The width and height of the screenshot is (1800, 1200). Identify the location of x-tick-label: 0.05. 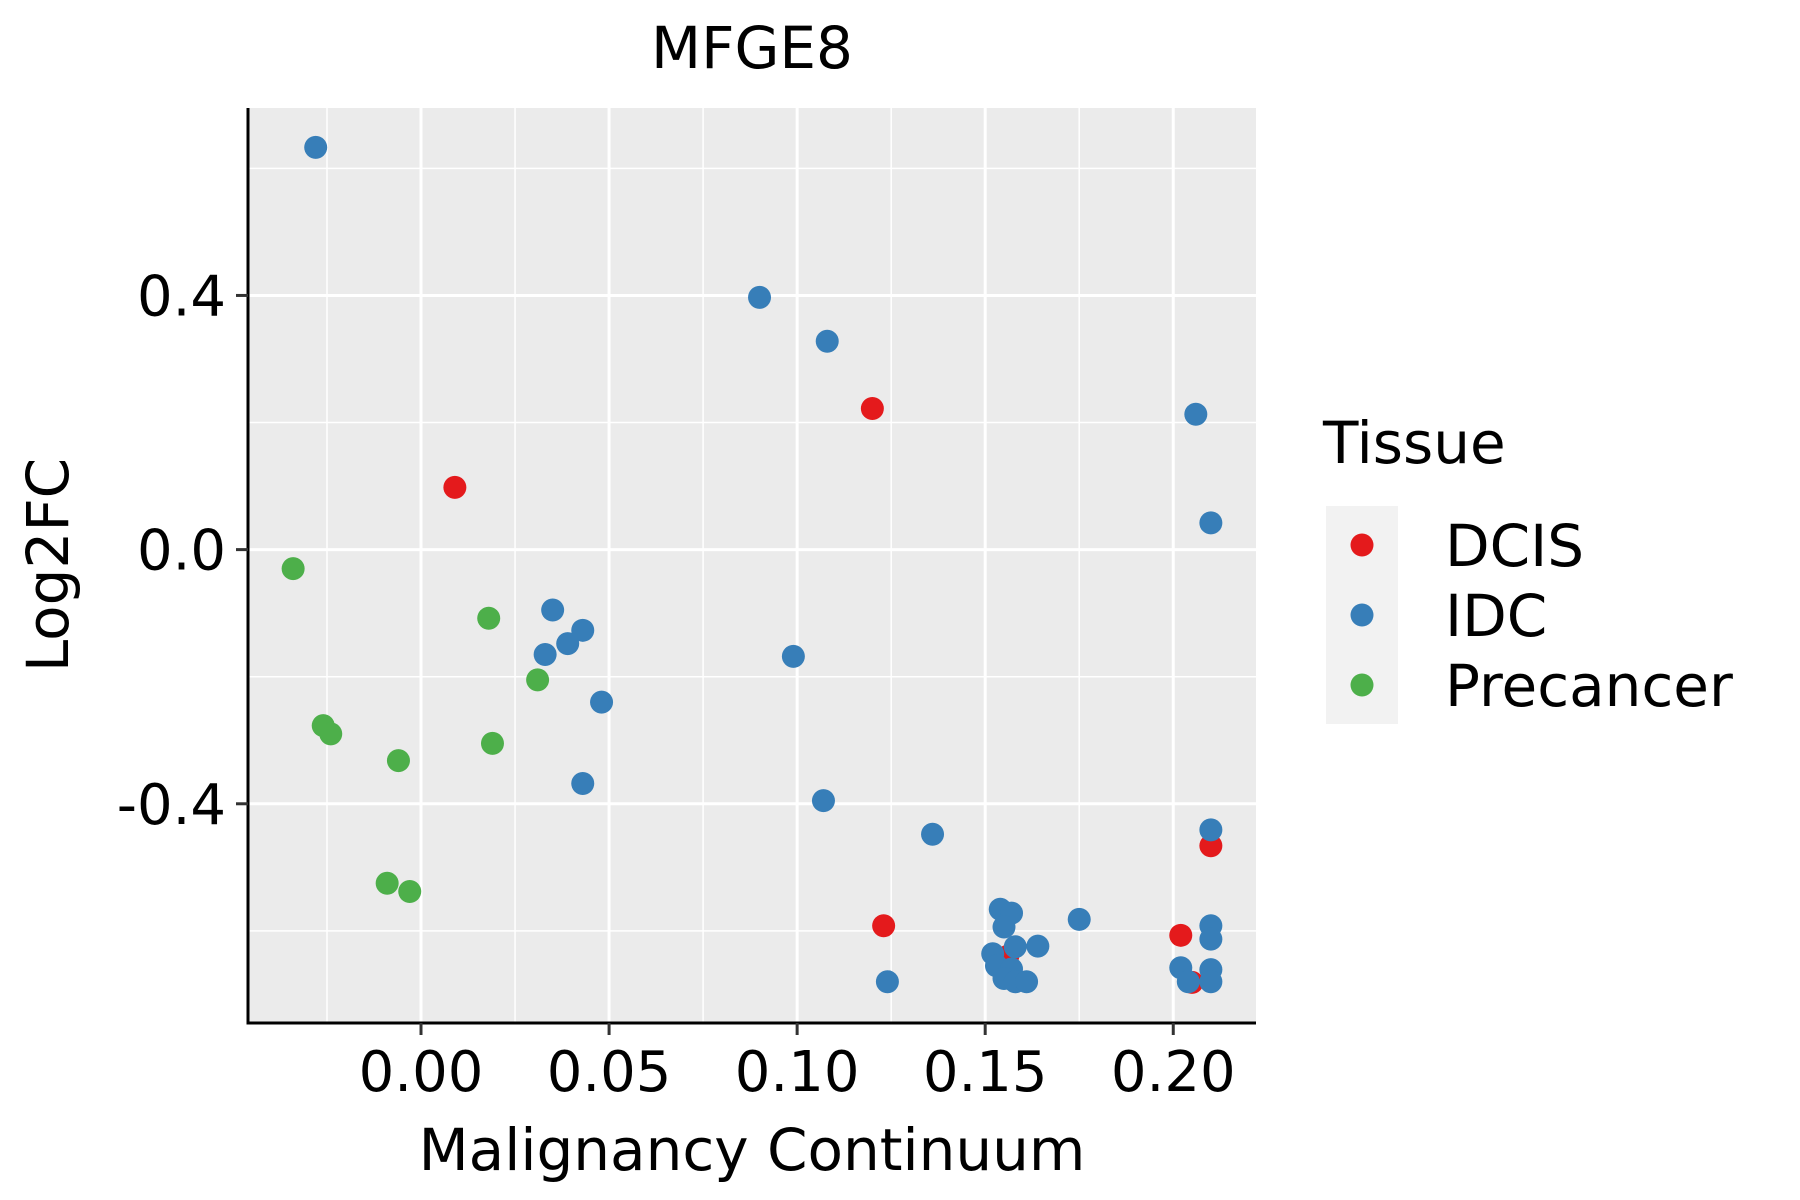
(609, 1072).